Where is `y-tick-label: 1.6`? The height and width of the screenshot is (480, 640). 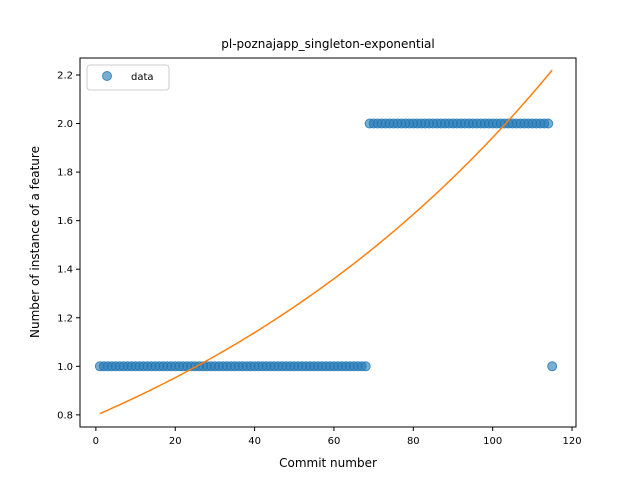 y-tick-label: 1.6 is located at coordinates (65, 221).